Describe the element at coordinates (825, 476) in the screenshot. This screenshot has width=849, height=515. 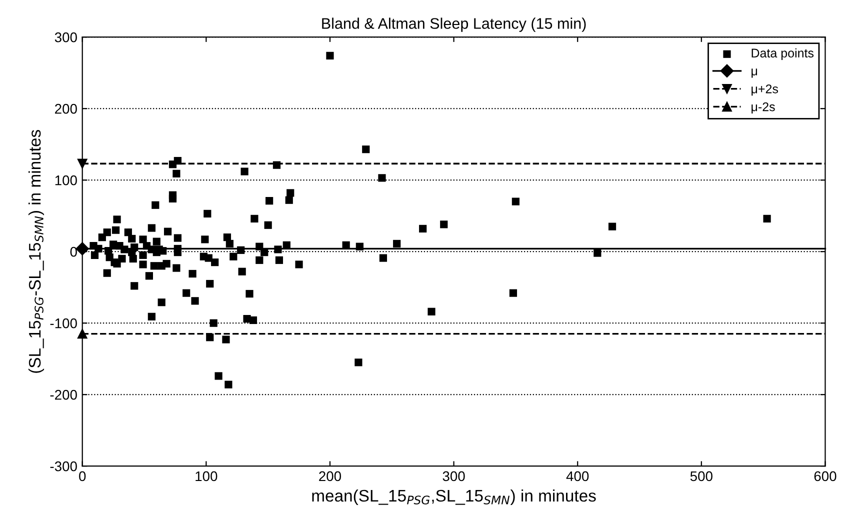
I see `x-tick-label: 600` at that location.